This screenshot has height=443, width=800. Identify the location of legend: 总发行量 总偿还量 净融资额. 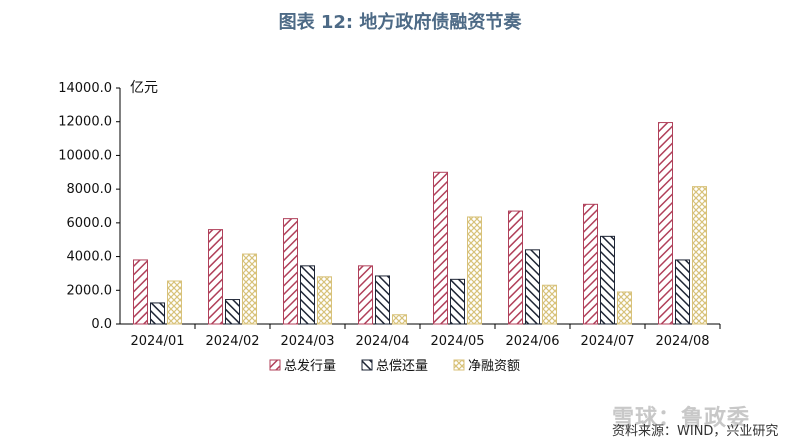
(394, 366).